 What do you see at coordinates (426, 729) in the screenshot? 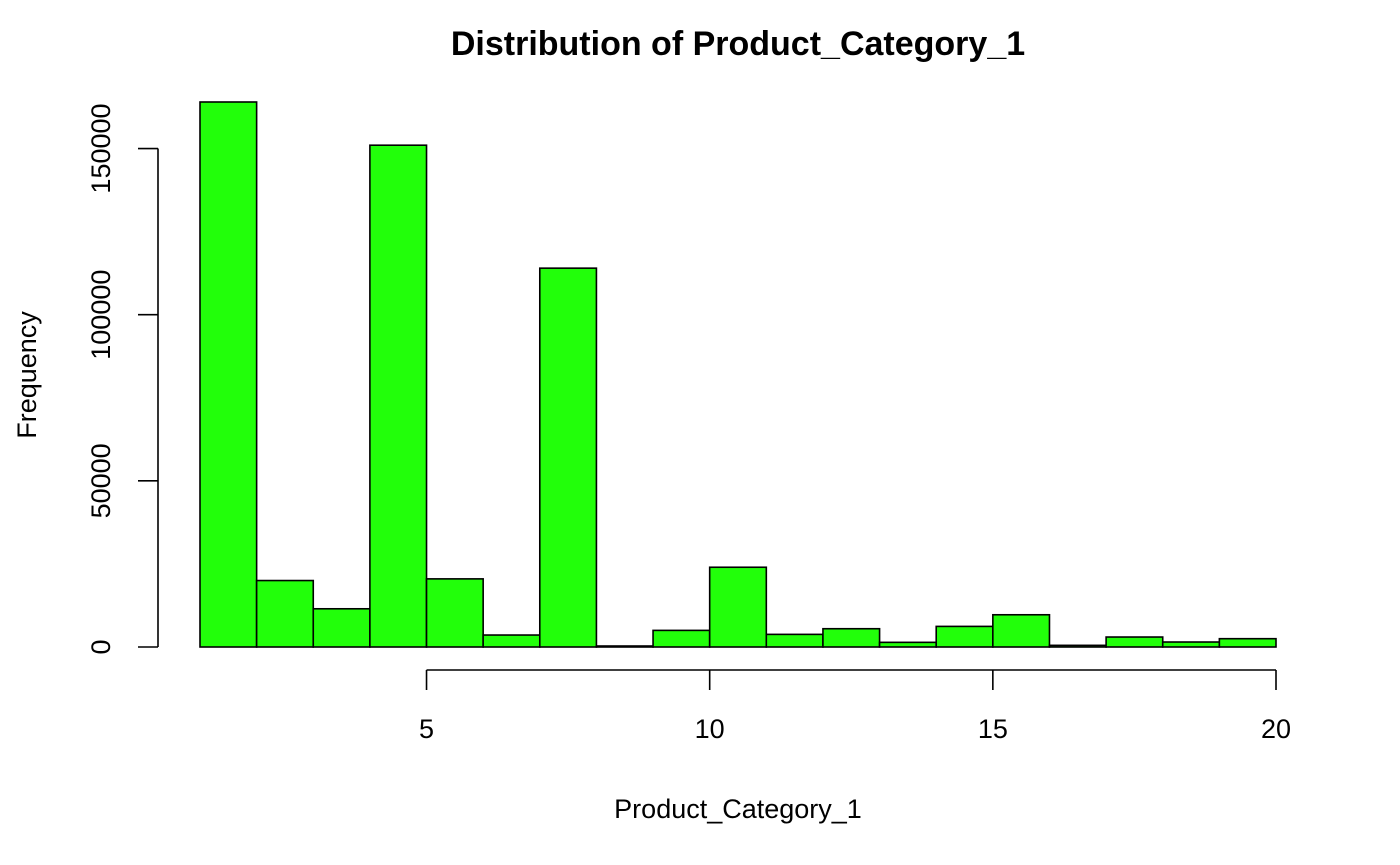
I see `x-tick-label: 5` at bounding box center [426, 729].